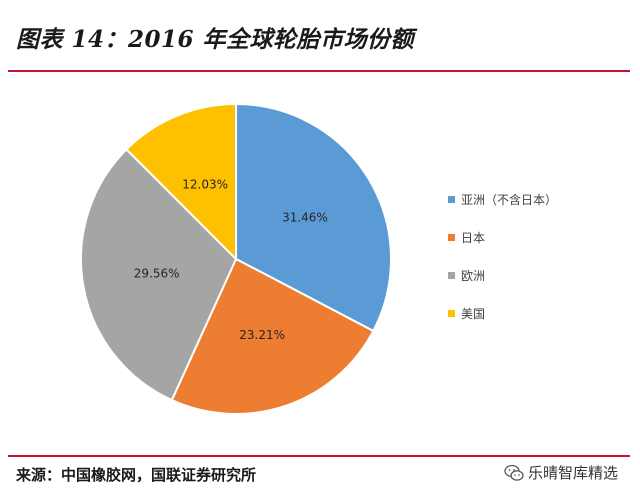 The height and width of the screenshot is (500, 640). I want to click on legend-item-japan: 日本, so click(533, 237).